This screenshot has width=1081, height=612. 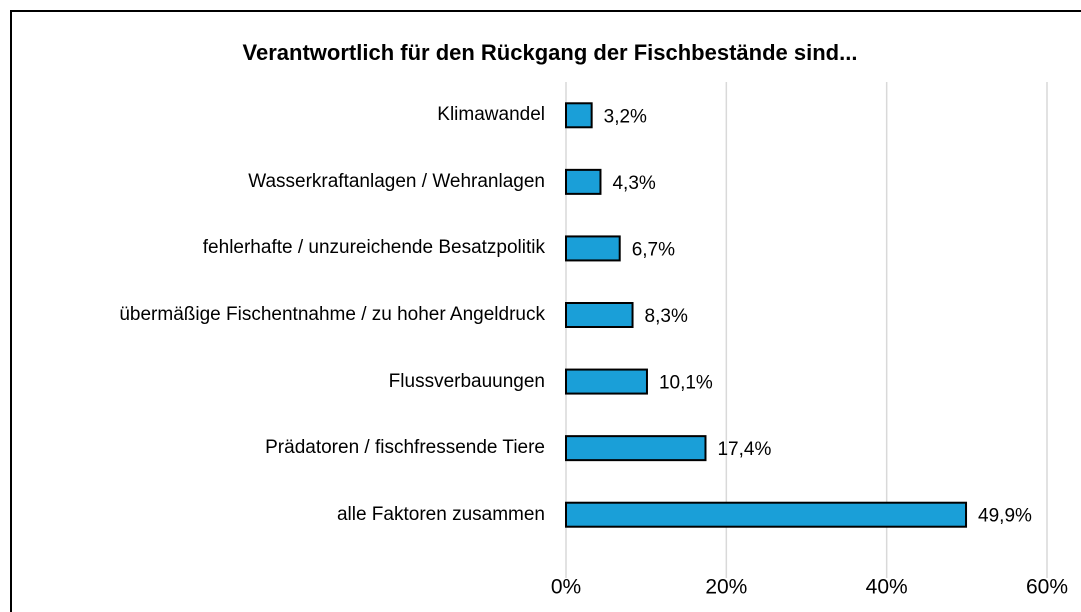 I want to click on value-label: 4,3%, so click(x=633, y=183).